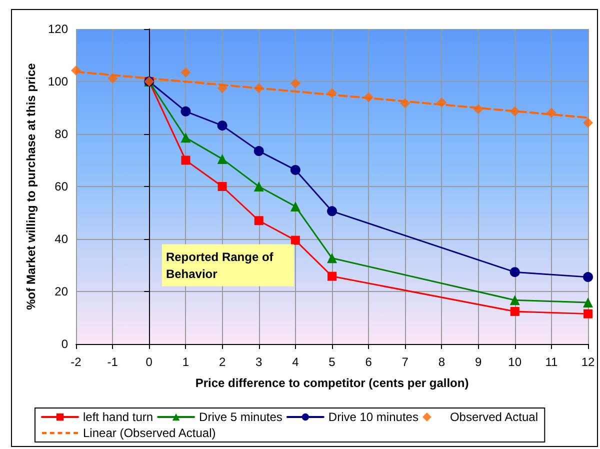 The width and height of the screenshot is (600, 449). I want to click on x-tick-label: 3, so click(259, 362).